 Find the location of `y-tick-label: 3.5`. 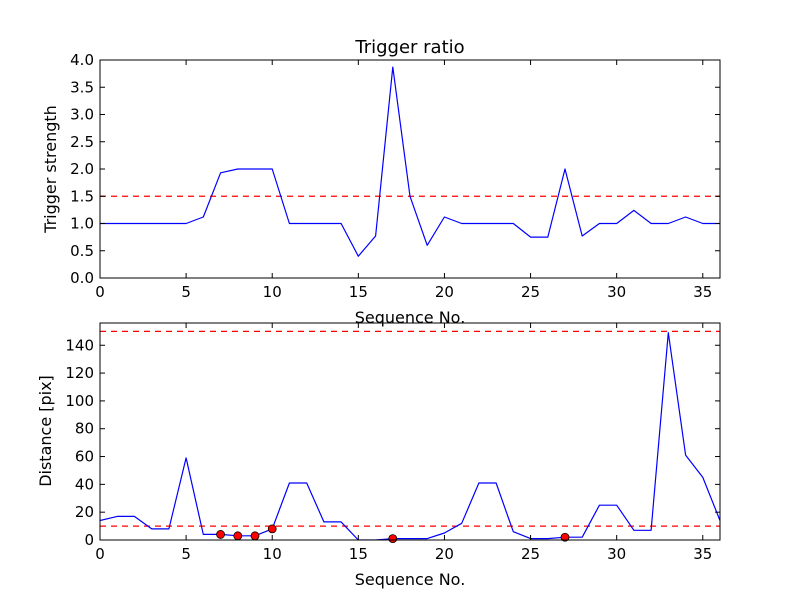

y-tick-label: 3.5 is located at coordinates (82, 87).